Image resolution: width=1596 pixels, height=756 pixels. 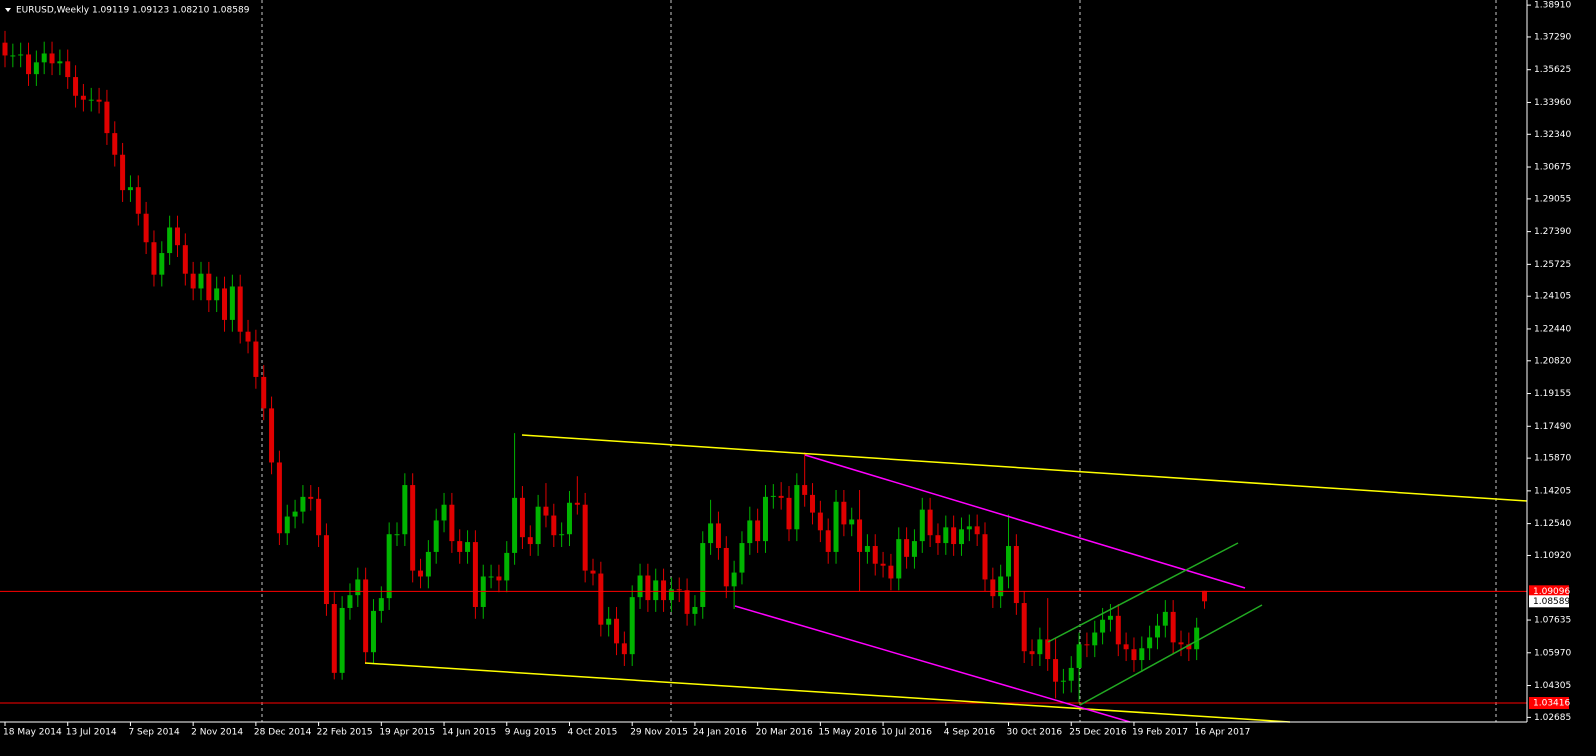 I want to click on y-tick-label: 1.27390, so click(x=1552, y=232).